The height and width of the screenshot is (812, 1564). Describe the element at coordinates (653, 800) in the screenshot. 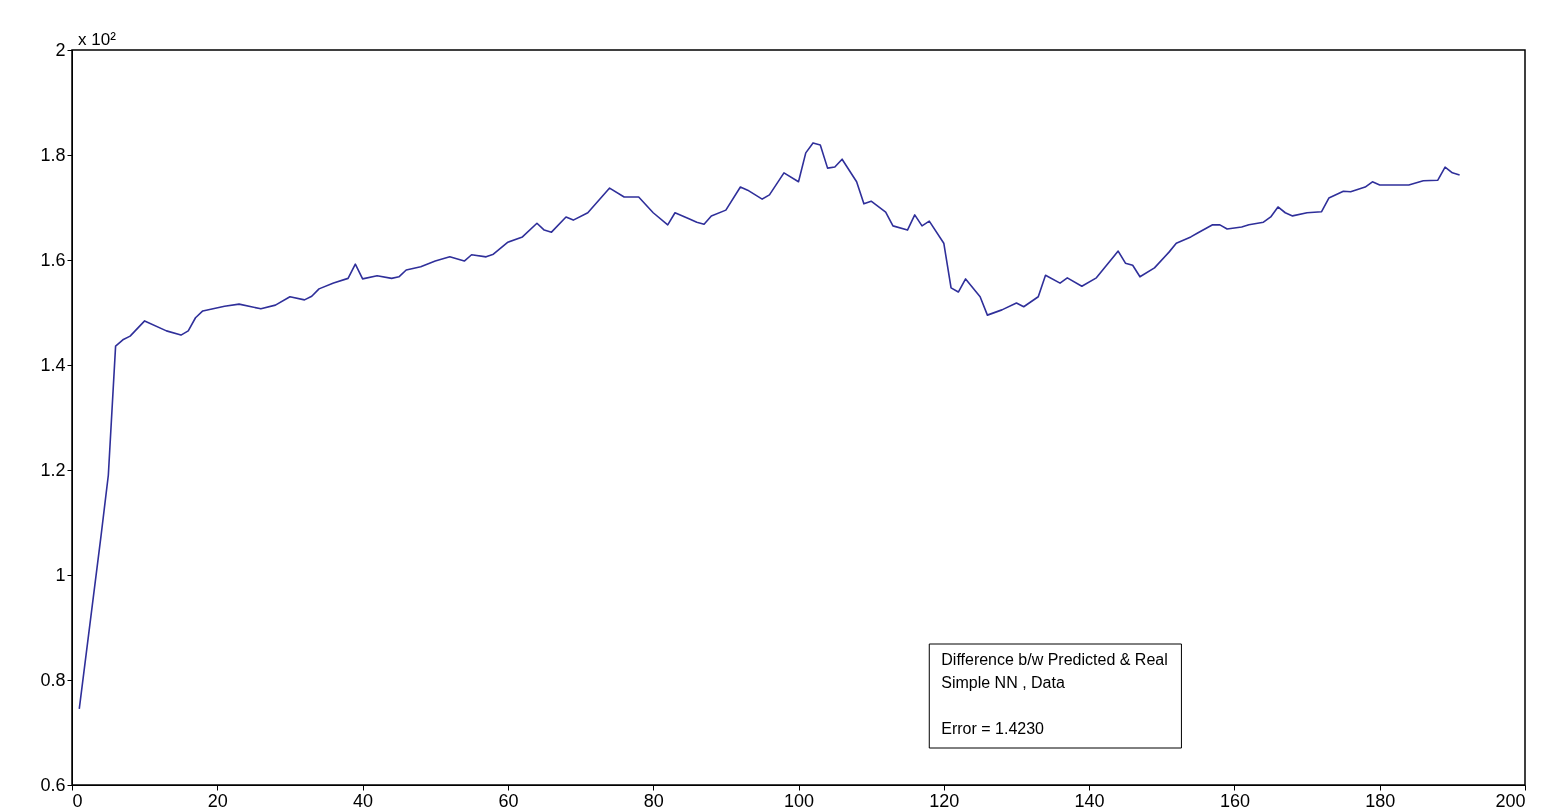

I see `x-tick-label: 80` at that location.